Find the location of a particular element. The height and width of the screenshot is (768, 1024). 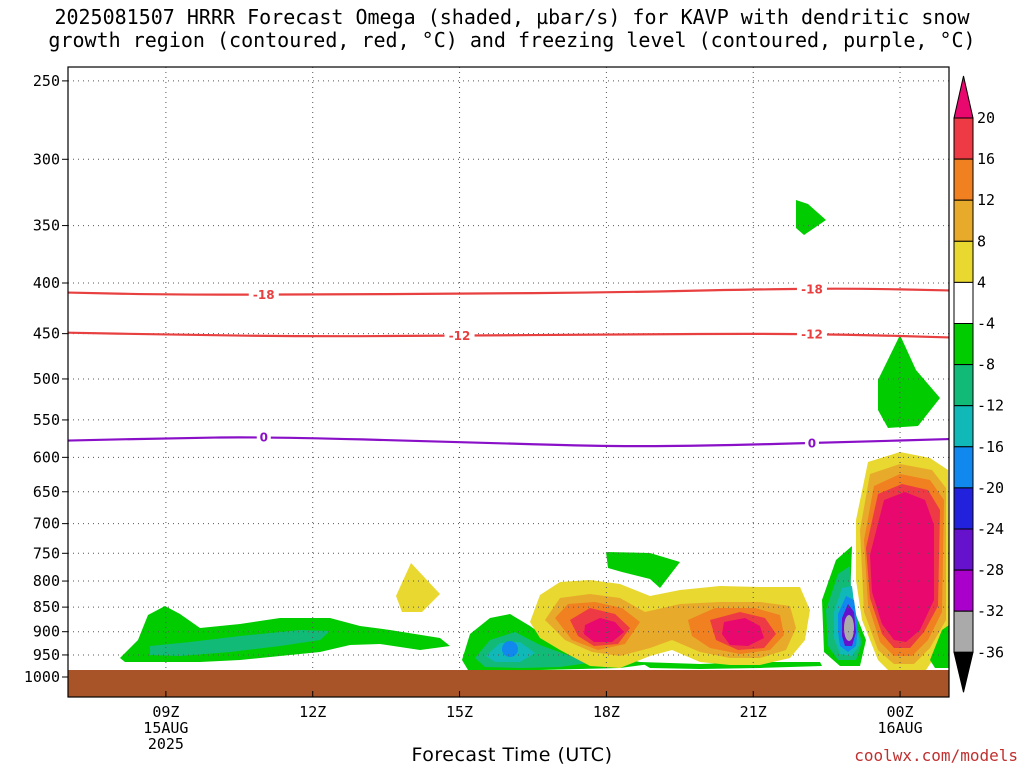

x-tick-label-21-0: 21Z is located at coordinates (753, 712).